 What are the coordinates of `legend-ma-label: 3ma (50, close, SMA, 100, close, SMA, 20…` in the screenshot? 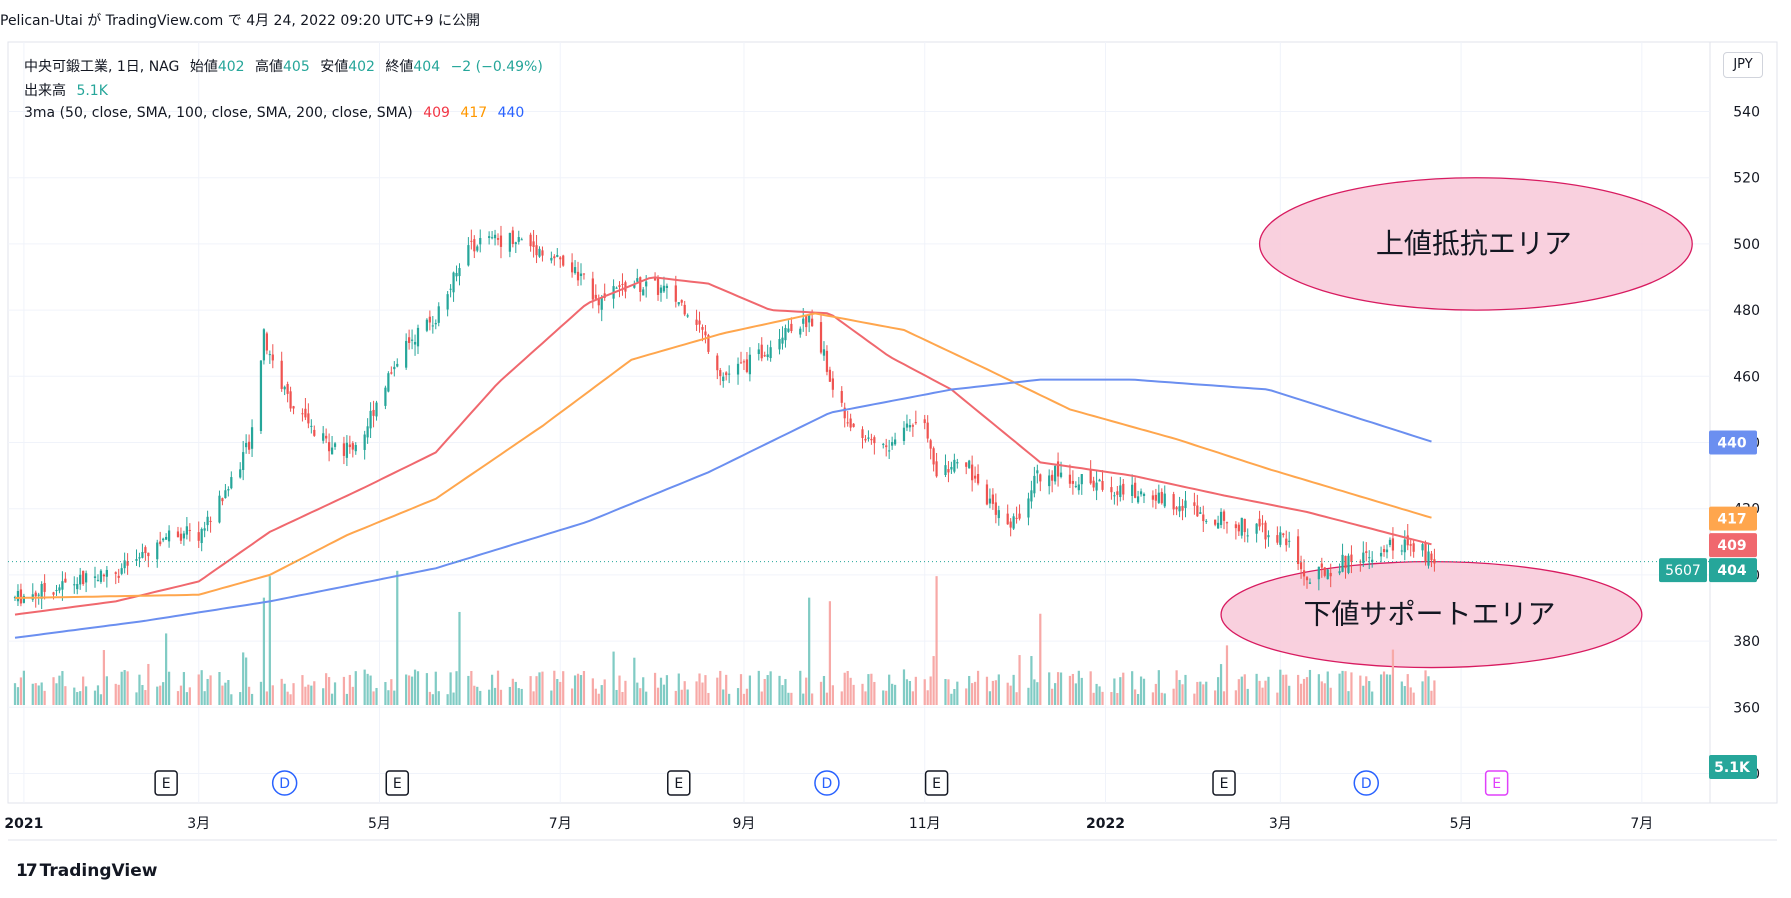 It's located at (218, 113).